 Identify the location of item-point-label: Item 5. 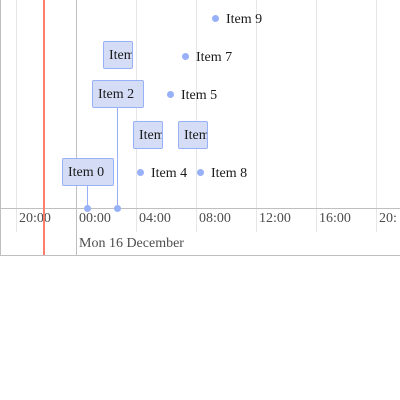
(199, 95).